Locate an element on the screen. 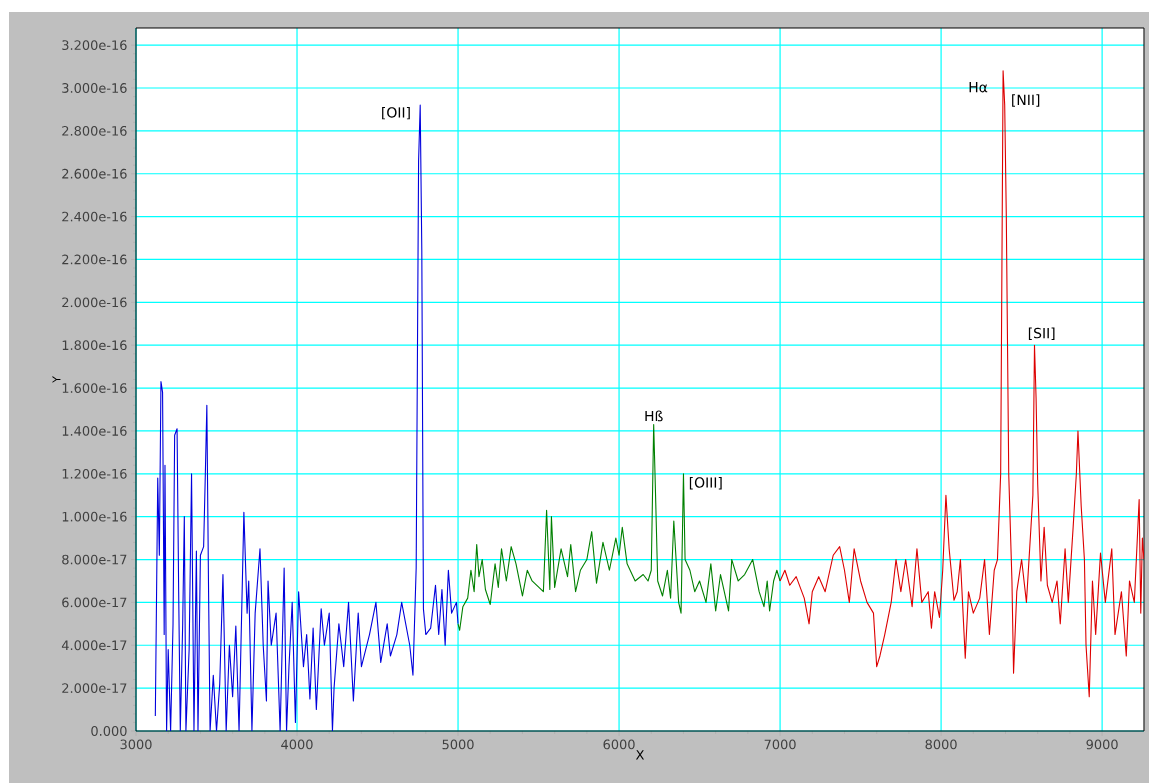  x-axis-title: X is located at coordinates (640, 755).